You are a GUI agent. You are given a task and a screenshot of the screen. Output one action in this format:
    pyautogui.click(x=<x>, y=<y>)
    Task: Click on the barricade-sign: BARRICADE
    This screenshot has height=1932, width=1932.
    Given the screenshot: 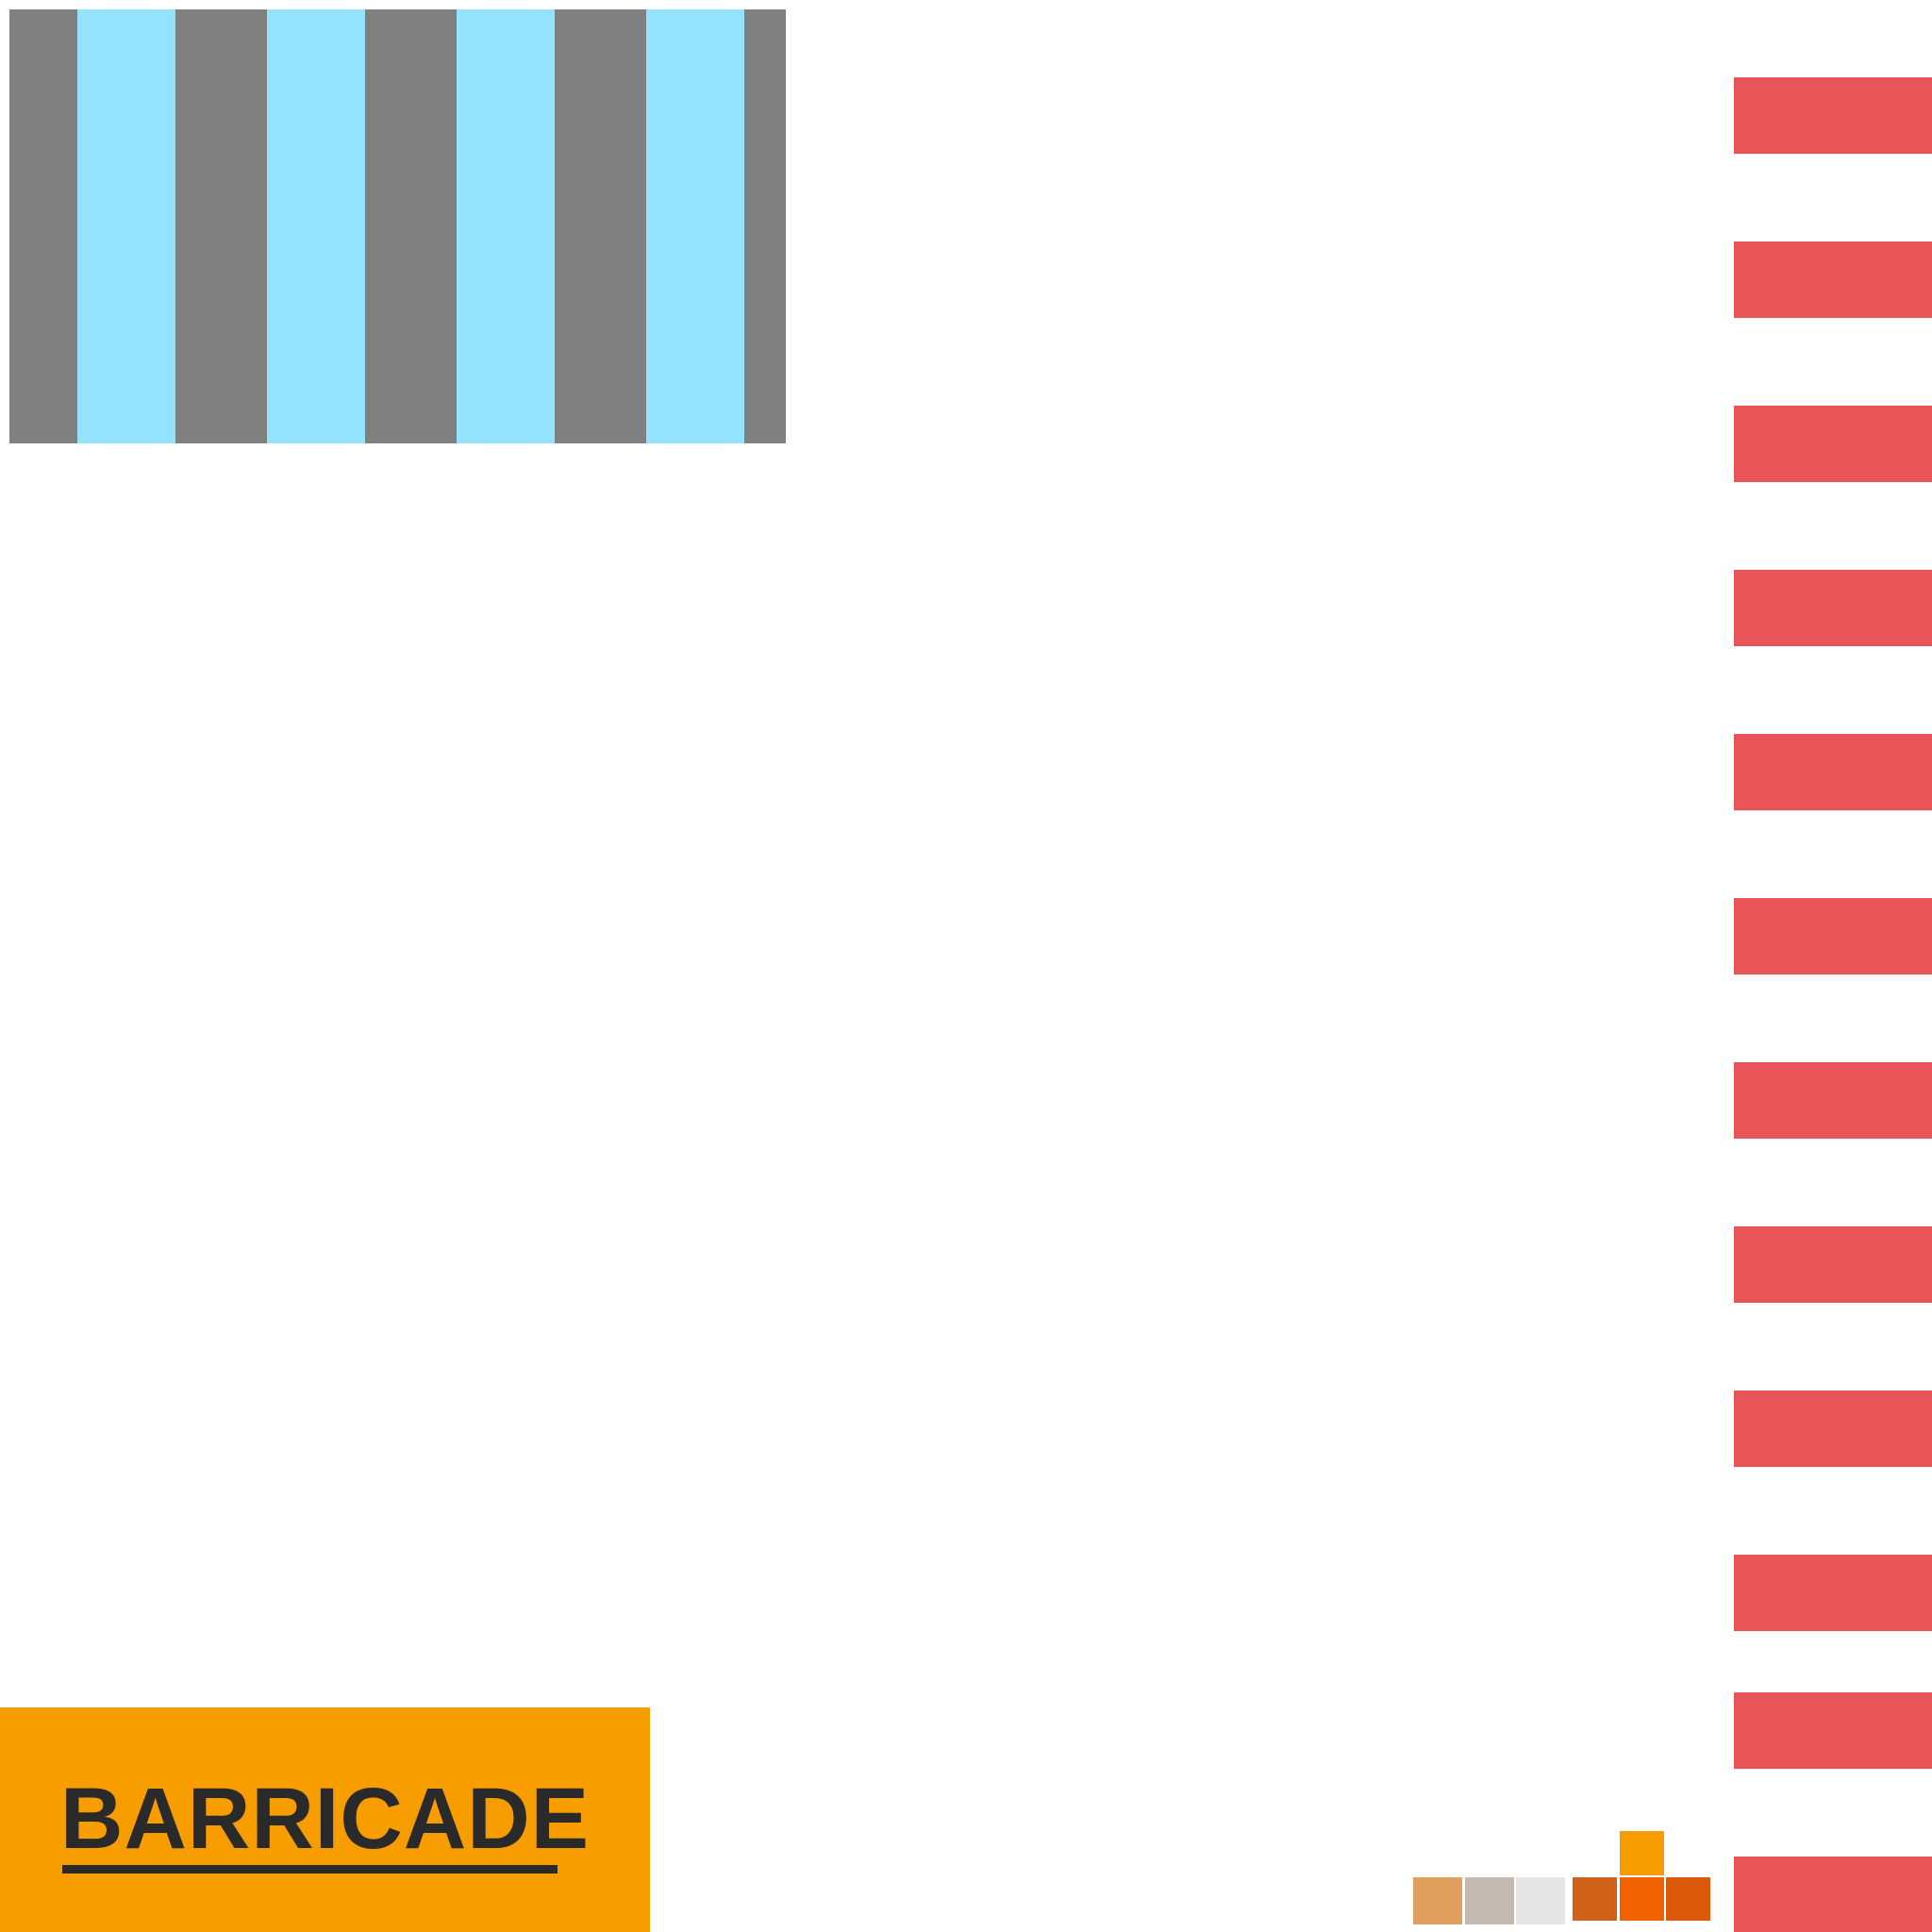 What is the action you would take?
    pyautogui.click(x=325, y=1819)
    